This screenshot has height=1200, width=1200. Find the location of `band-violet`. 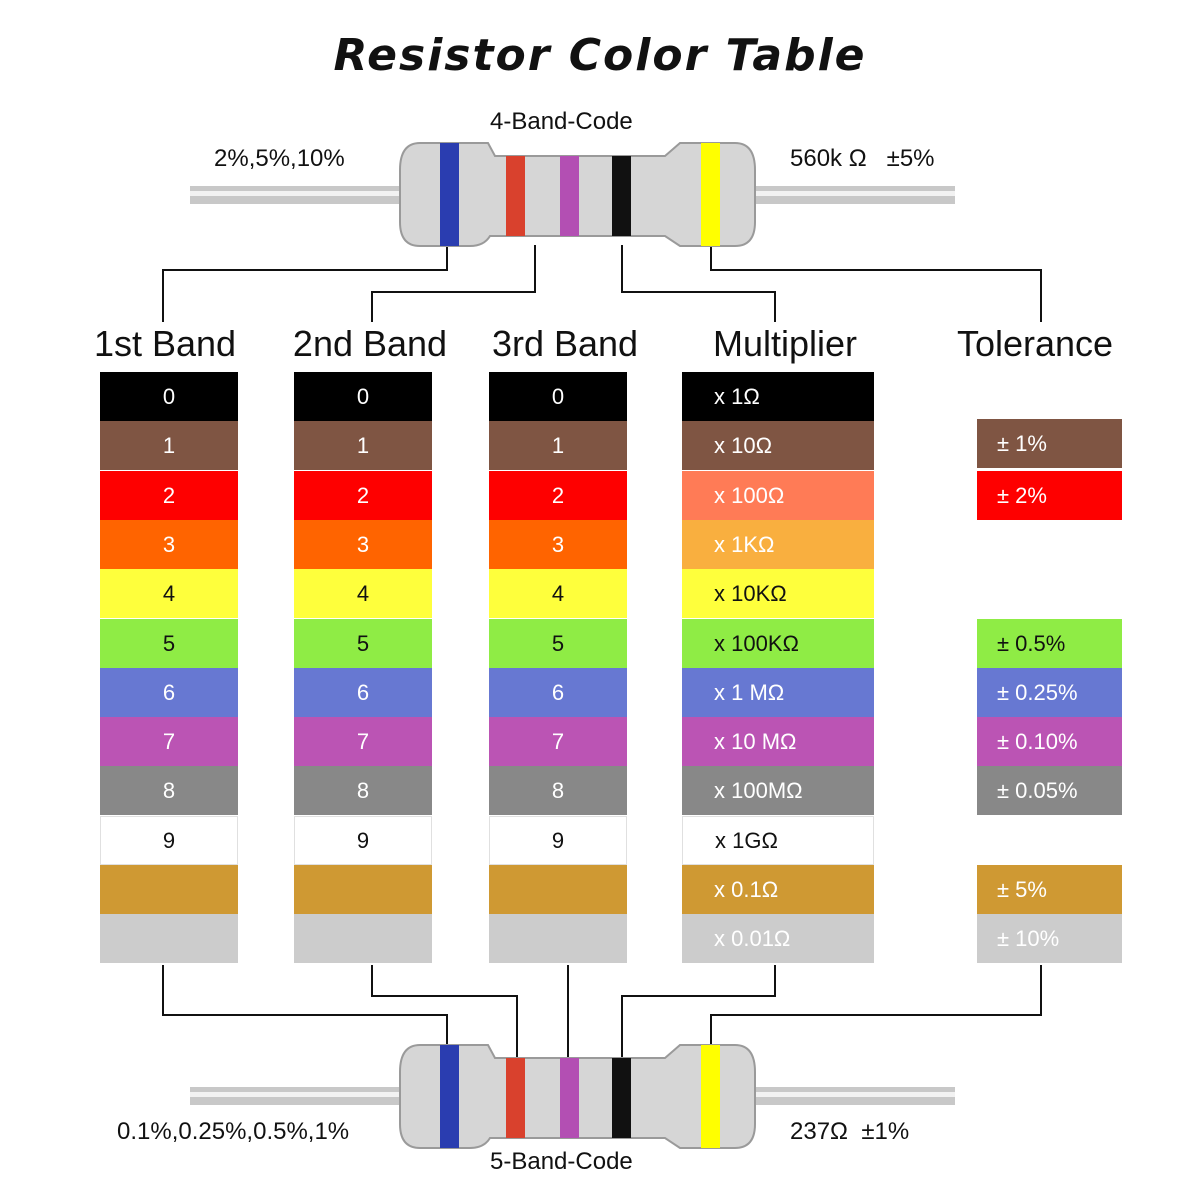

band-violet is located at coordinates (569, 1098).